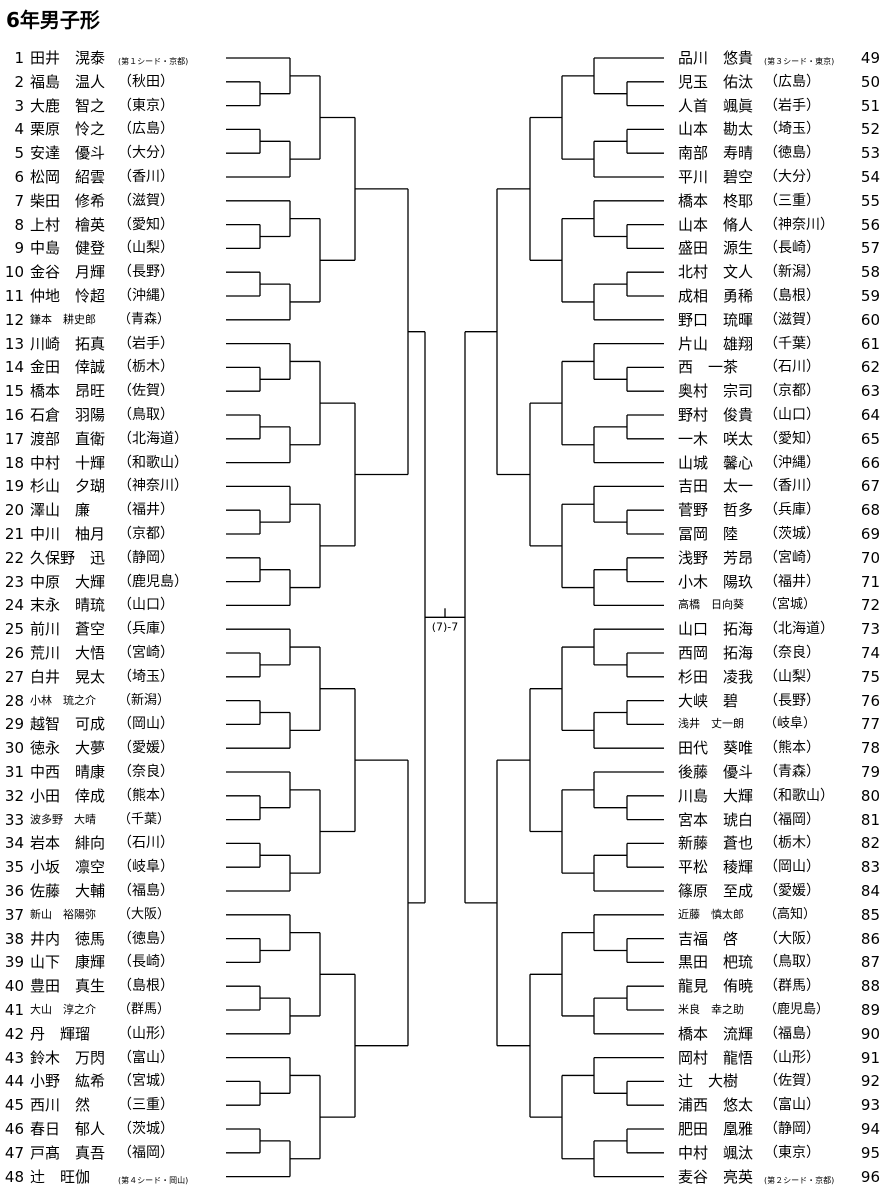  What do you see at coordinates (53, 20) in the screenshot?
I see `page-title: 6年男子形` at bounding box center [53, 20].